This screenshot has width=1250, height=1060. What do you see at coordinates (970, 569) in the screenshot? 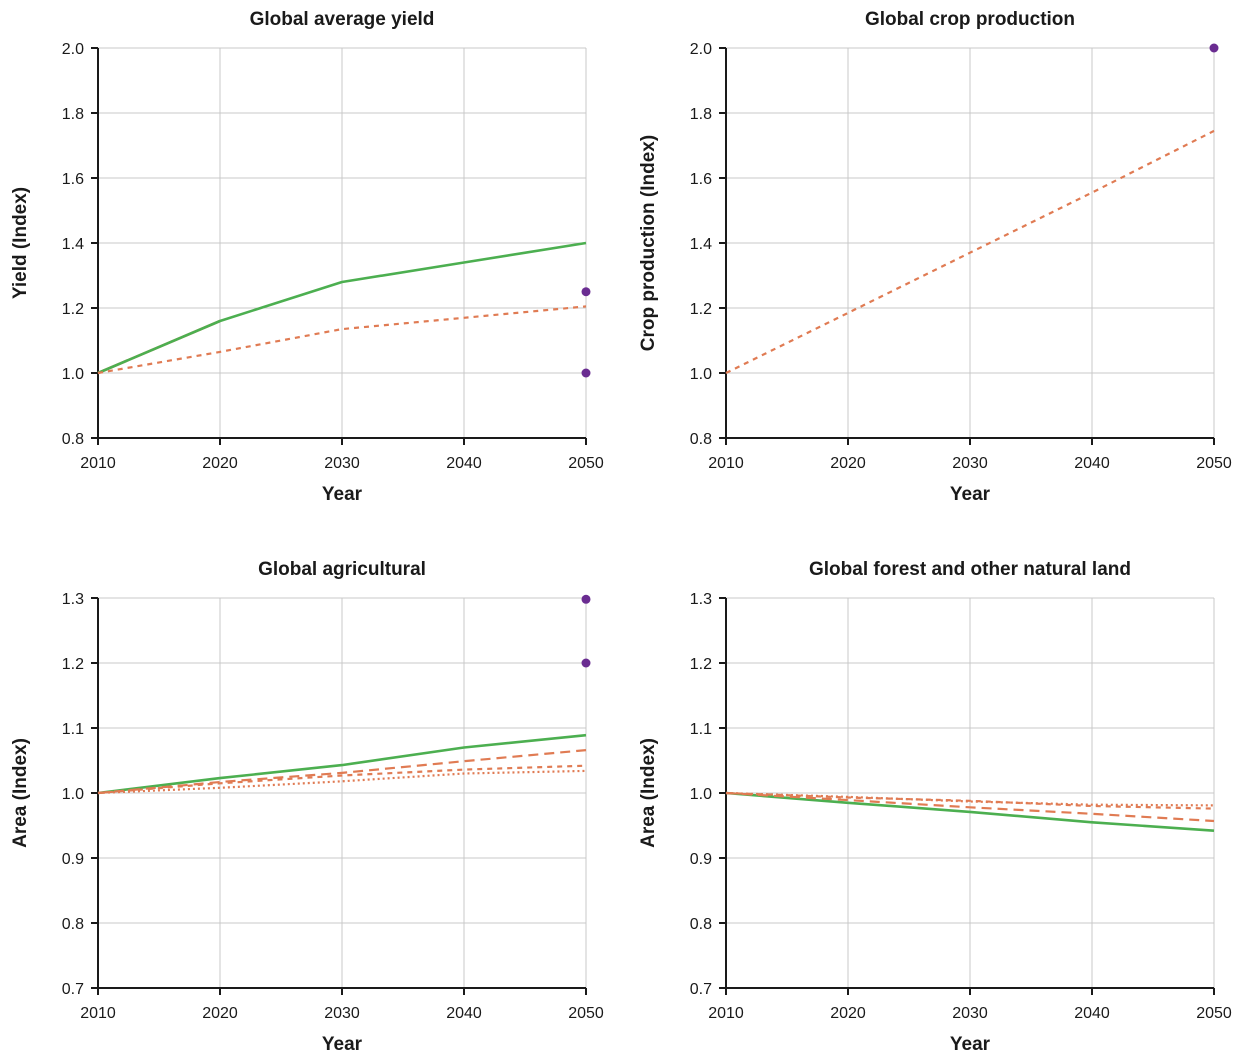
I see `chart-title: Global forest and other natural land` at bounding box center [970, 569].